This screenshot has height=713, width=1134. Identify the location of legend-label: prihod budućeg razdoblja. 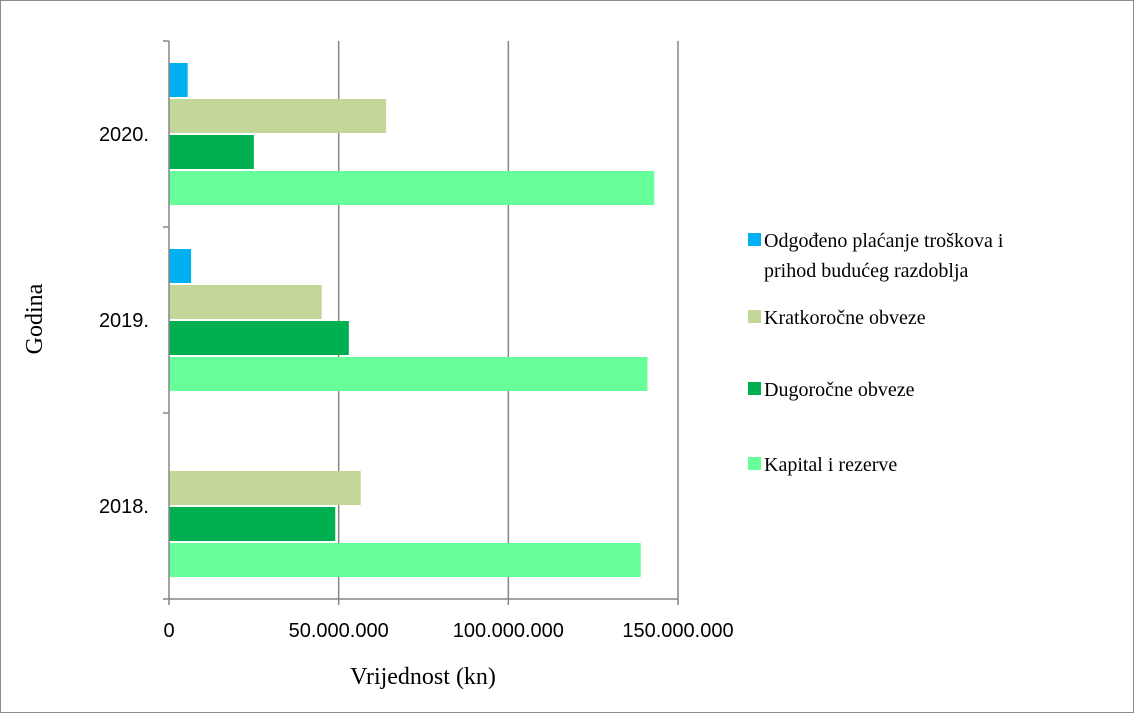
(866, 271).